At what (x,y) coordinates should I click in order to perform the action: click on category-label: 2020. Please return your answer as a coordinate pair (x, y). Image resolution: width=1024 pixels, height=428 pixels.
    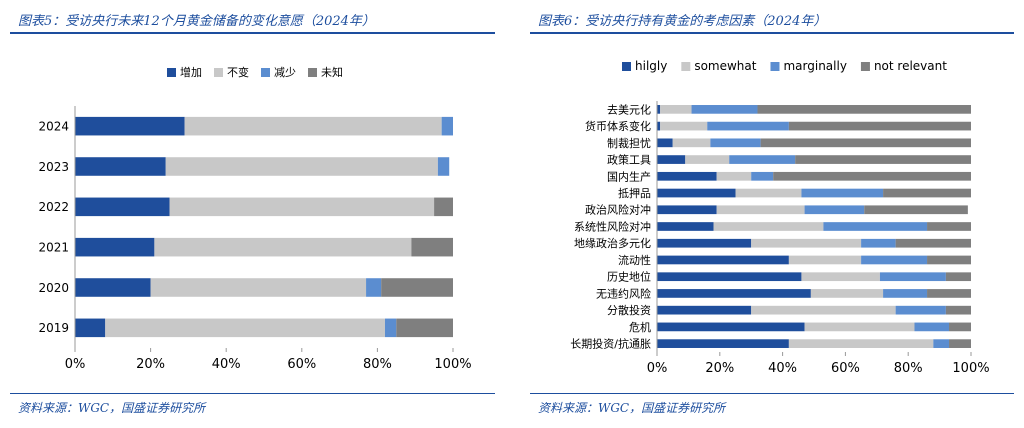
    Looking at the image, I should click on (53, 288).